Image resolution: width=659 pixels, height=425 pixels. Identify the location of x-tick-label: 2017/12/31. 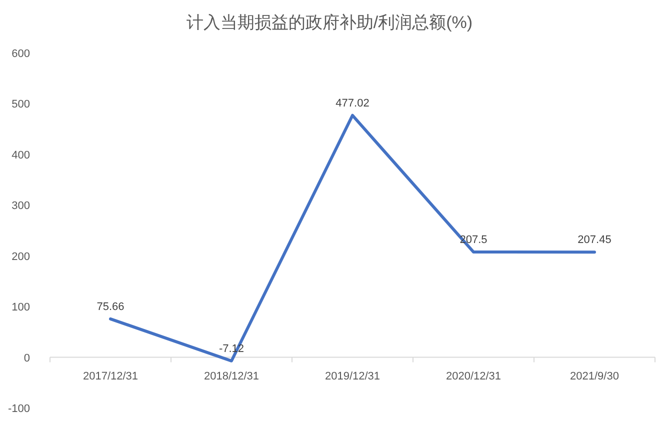
(110, 376).